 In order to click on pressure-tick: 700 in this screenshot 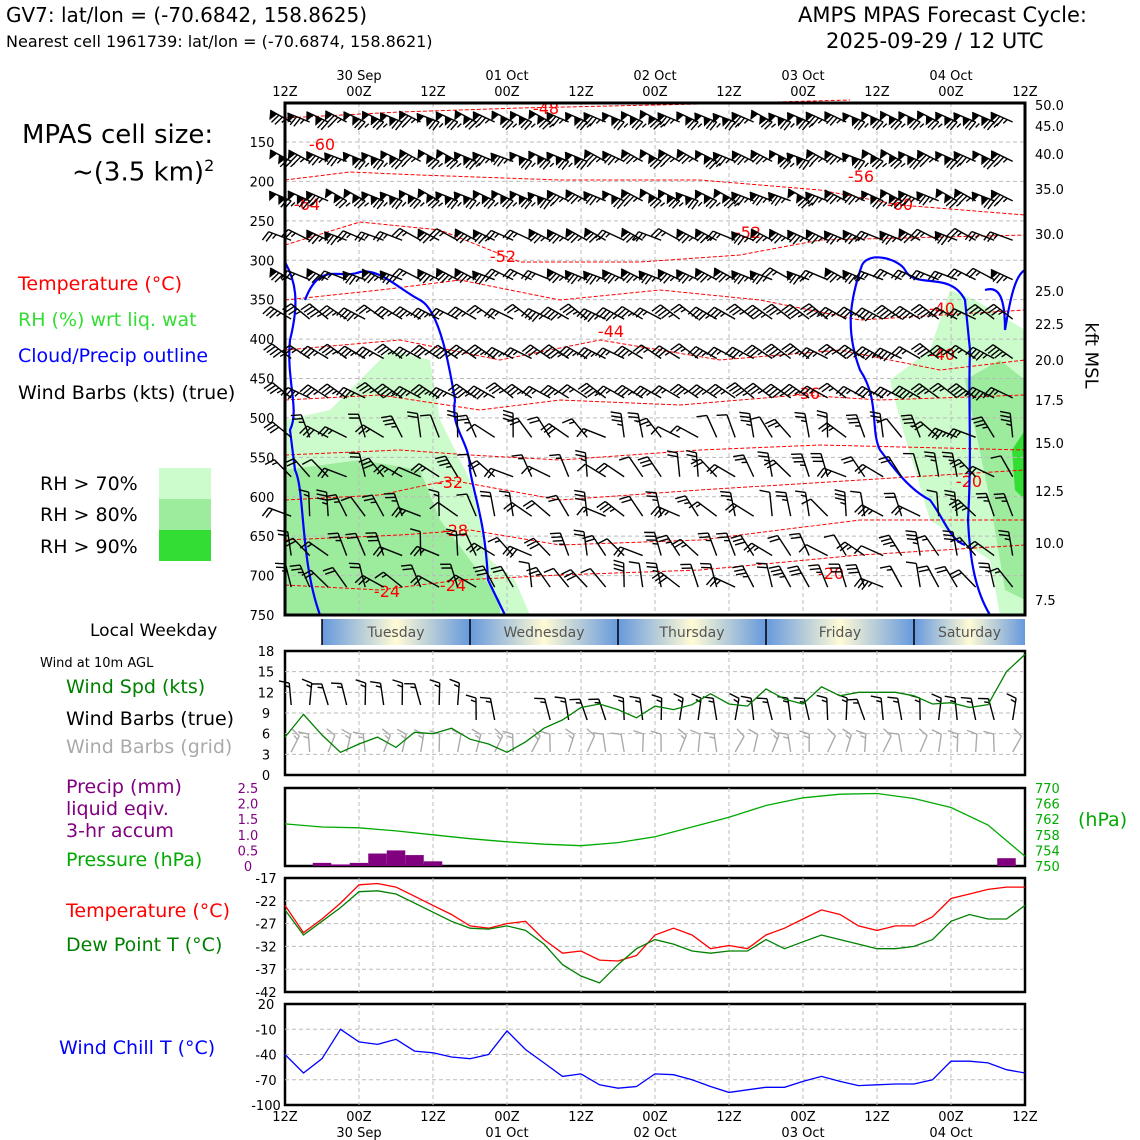, I will do `click(262, 577)`.